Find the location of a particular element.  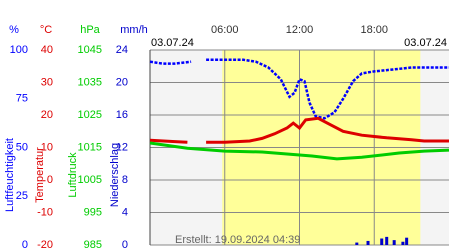

y-tick-label: 4 is located at coordinates (125, 212).